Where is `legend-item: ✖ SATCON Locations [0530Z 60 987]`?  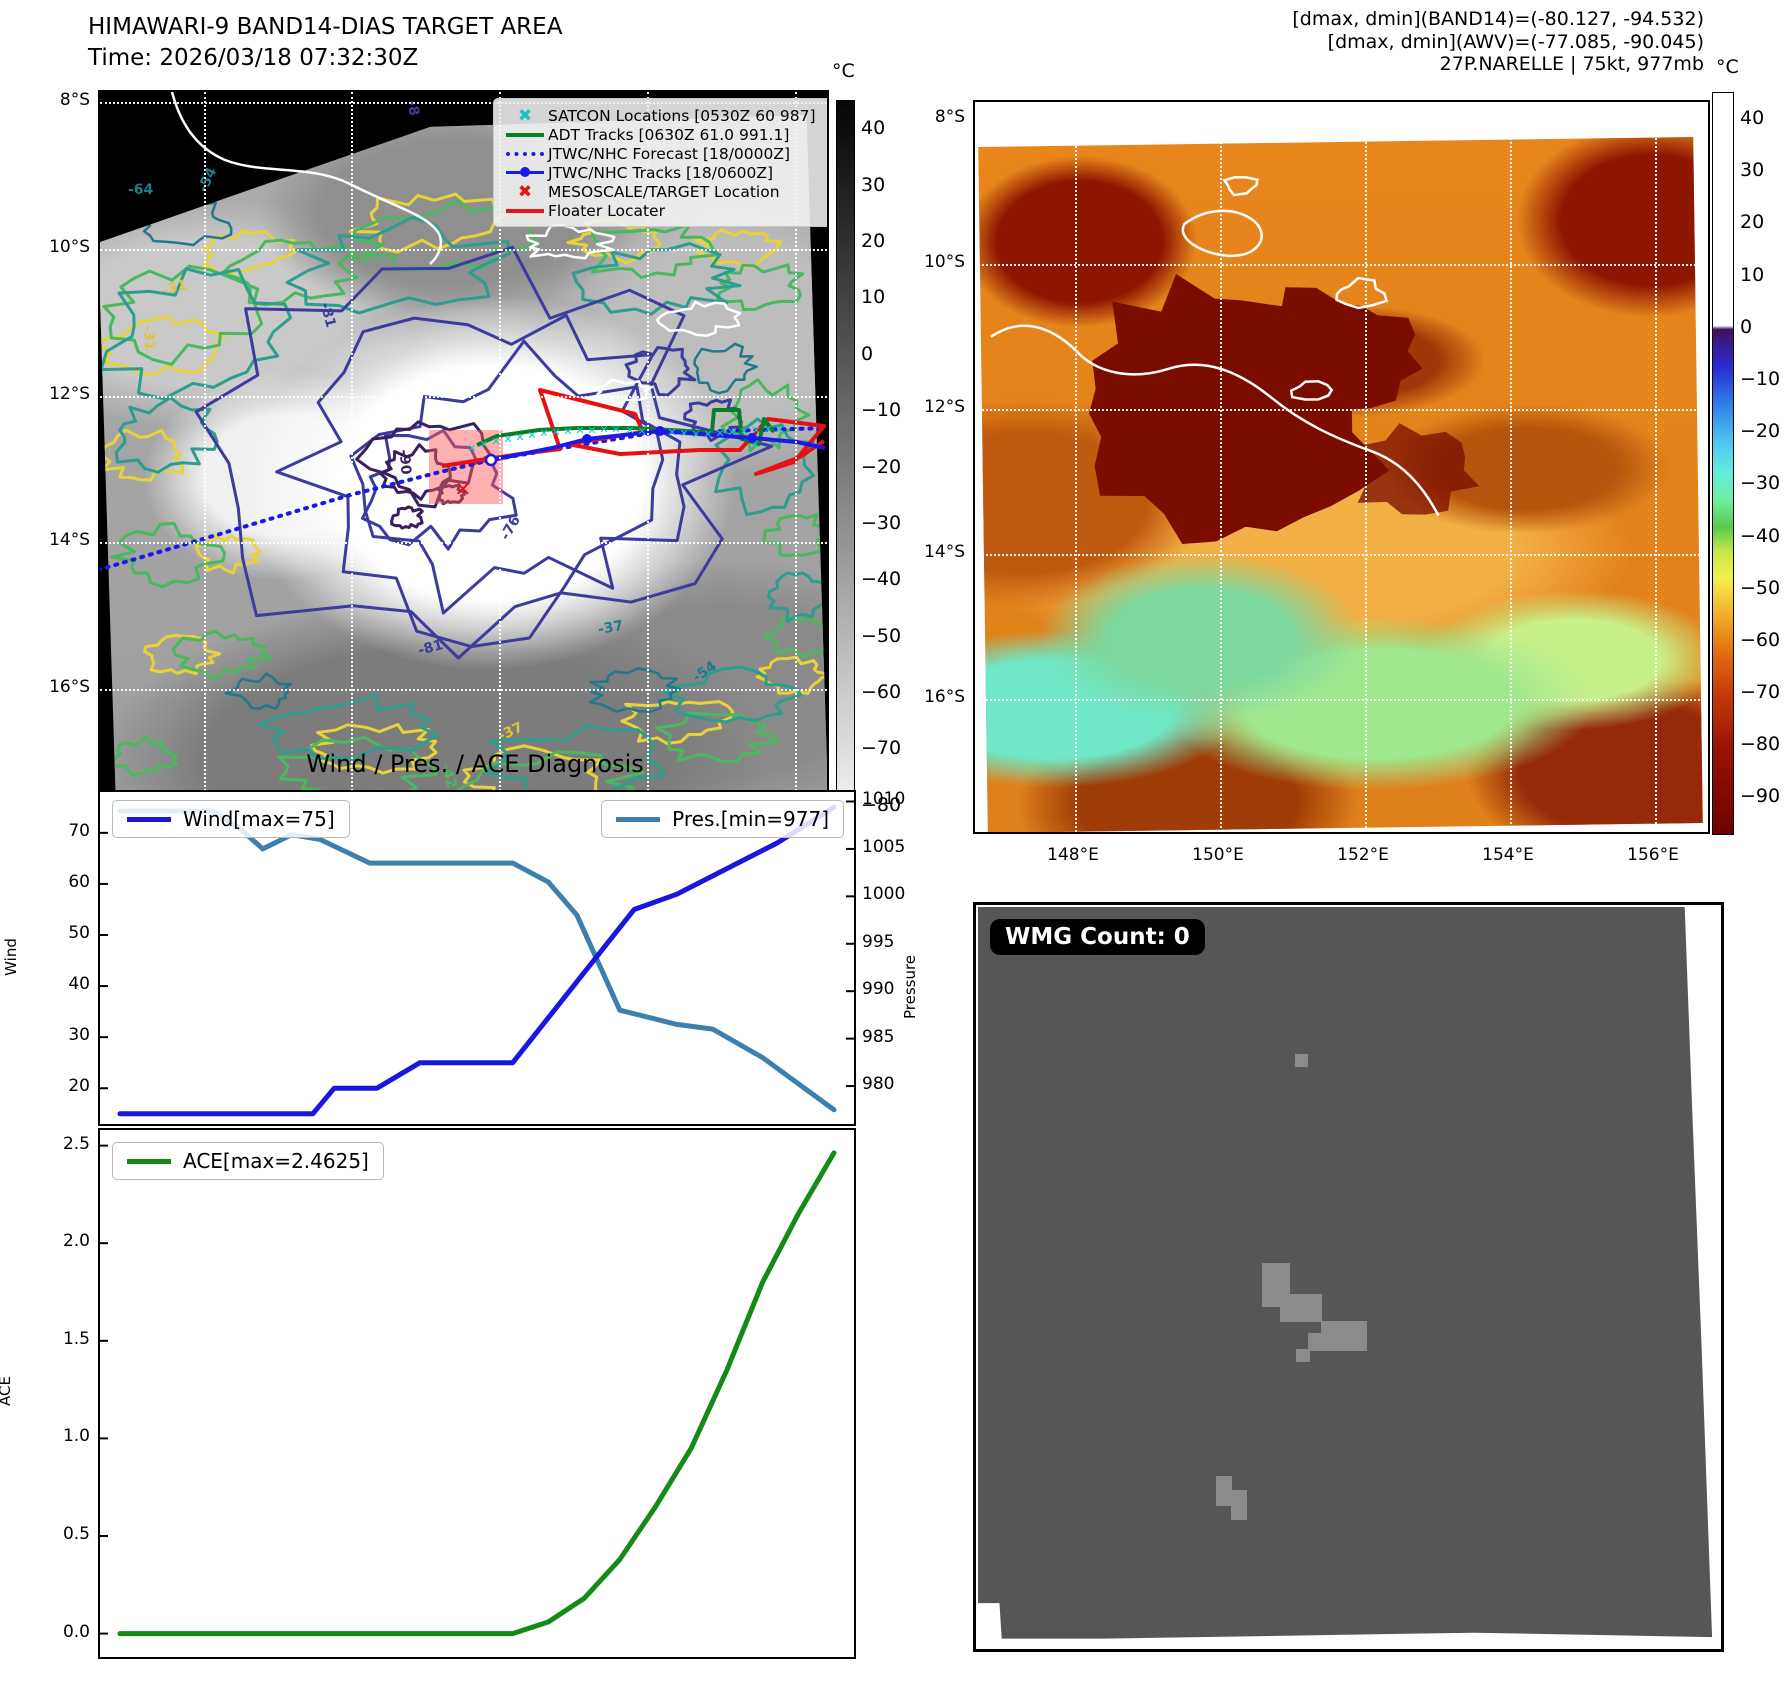 legend-item: ✖ SATCON Locations [0530Z 60 987] is located at coordinates (664, 115).